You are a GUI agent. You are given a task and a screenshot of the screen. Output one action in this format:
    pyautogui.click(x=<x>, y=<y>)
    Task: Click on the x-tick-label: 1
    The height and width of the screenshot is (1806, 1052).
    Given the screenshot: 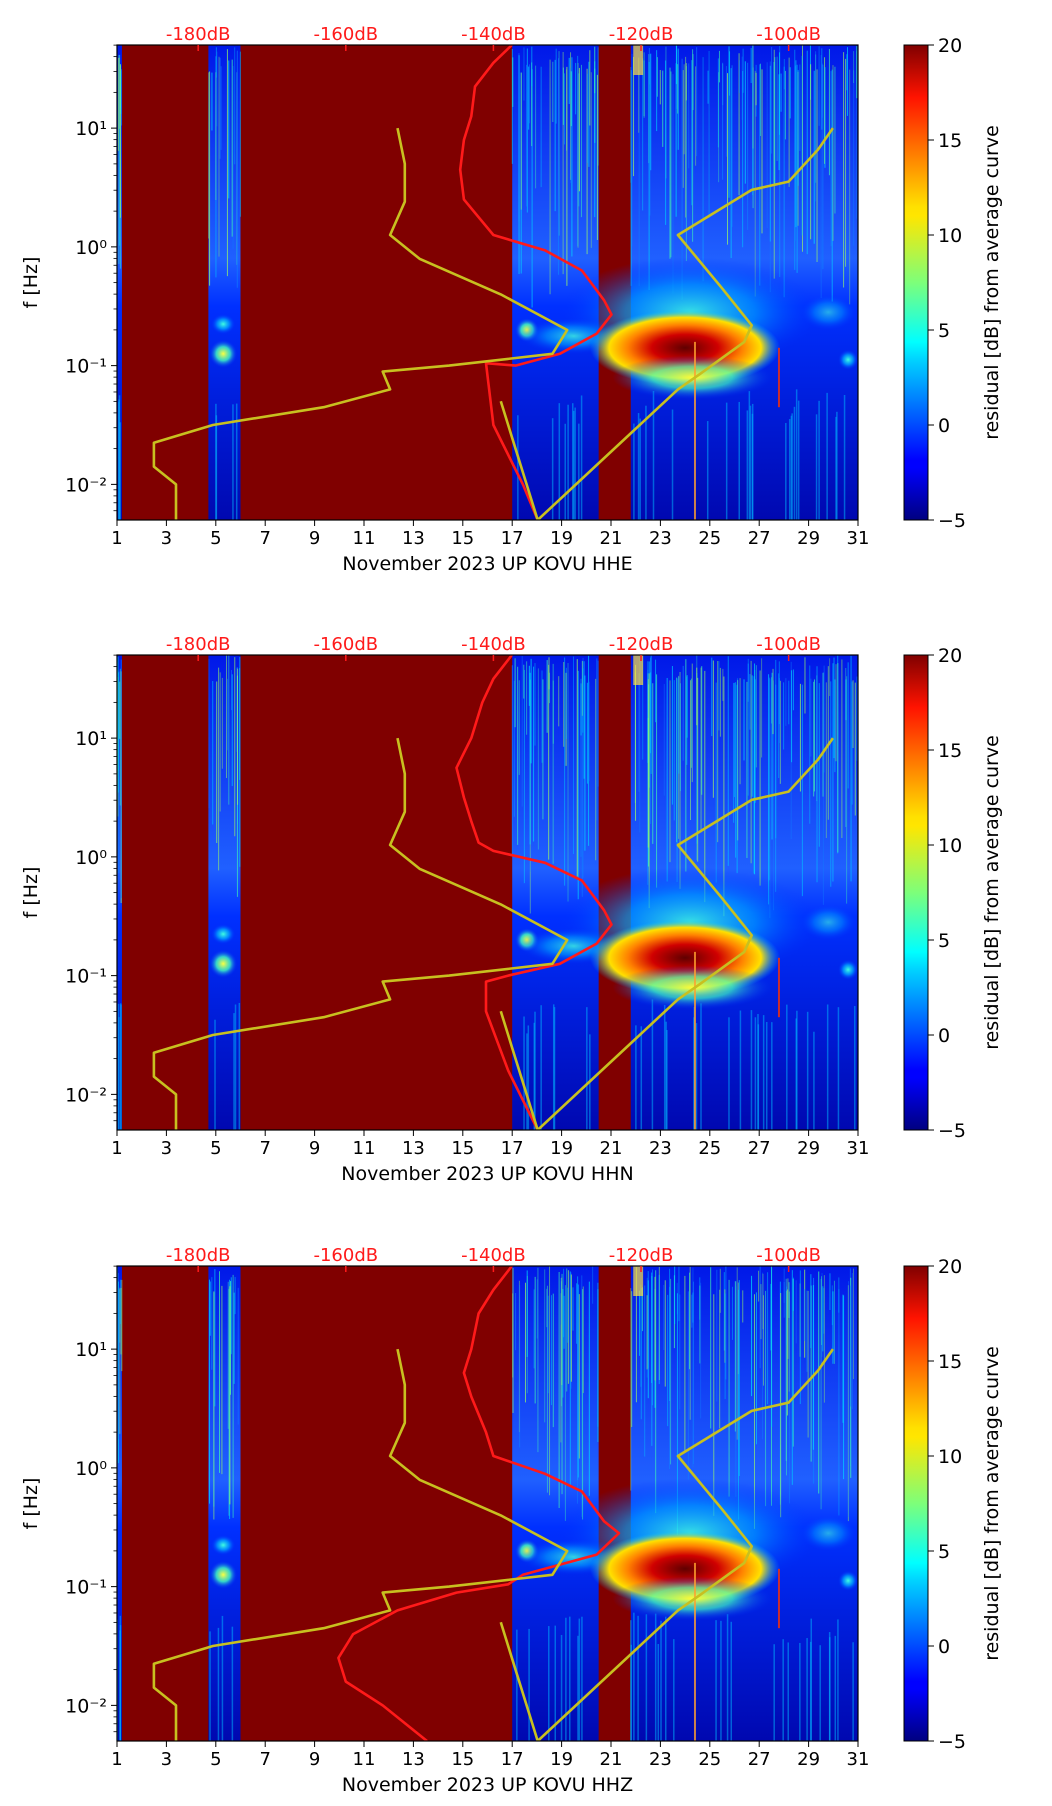 What is the action you would take?
    pyautogui.click(x=116, y=1759)
    